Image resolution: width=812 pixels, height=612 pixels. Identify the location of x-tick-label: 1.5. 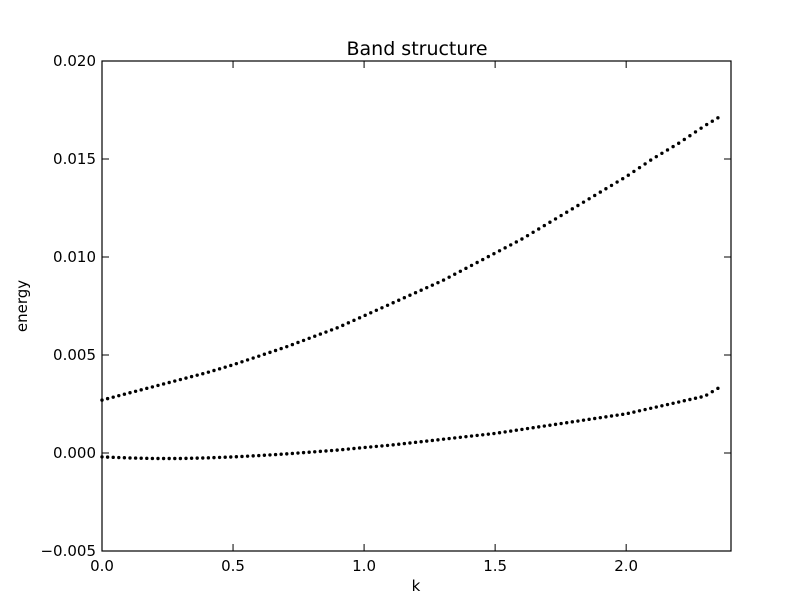
(495, 566).